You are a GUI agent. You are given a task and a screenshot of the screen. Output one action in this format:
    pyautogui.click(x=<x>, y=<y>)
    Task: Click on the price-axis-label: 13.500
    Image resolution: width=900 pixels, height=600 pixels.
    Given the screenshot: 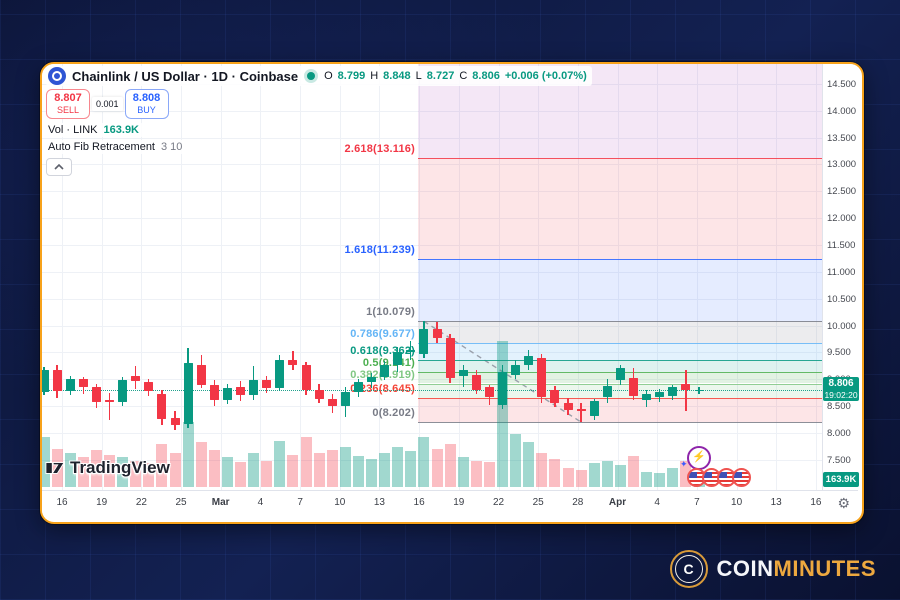 What is the action you would take?
    pyautogui.click(x=842, y=138)
    